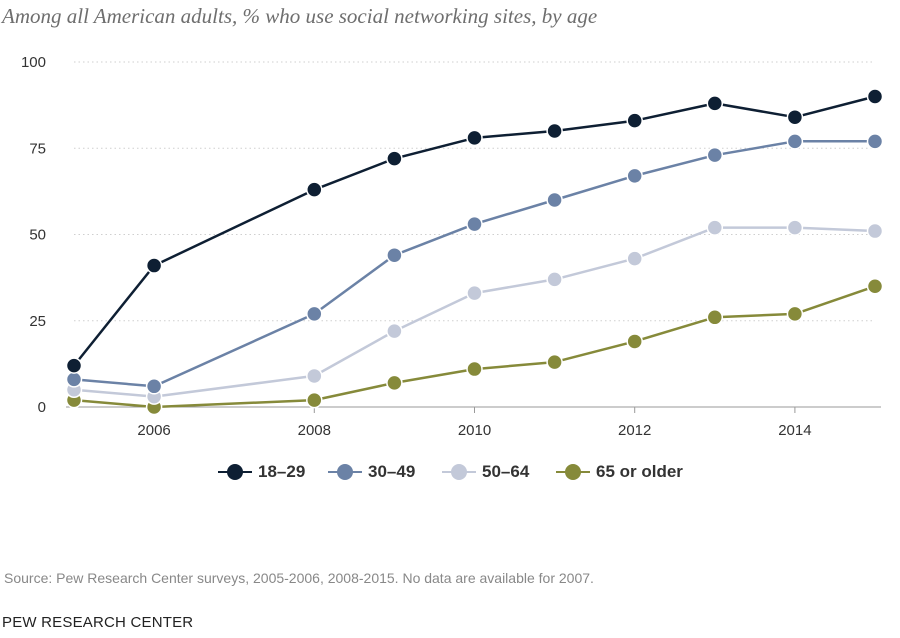 This screenshot has width=900, height=638. What do you see at coordinates (98, 622) in the screenshot?
I see `brand-name: PEW RESEARCH CENTER` at bounding box center [98, 622].